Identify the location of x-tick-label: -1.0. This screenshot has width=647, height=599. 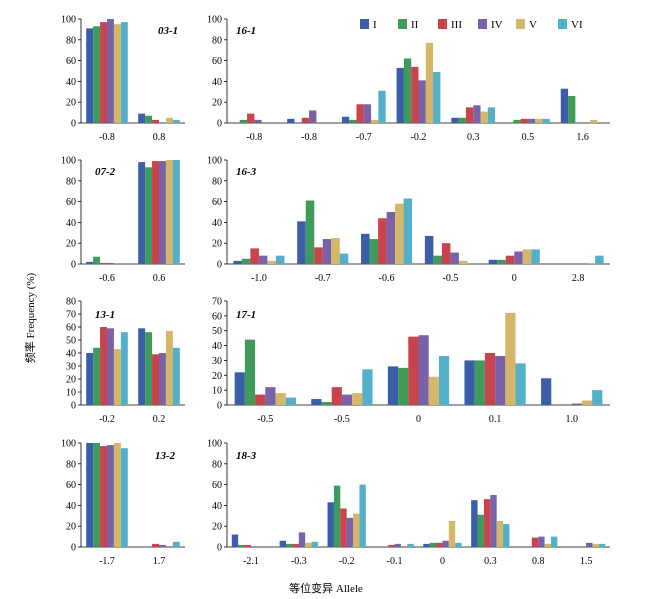
(259, 278).